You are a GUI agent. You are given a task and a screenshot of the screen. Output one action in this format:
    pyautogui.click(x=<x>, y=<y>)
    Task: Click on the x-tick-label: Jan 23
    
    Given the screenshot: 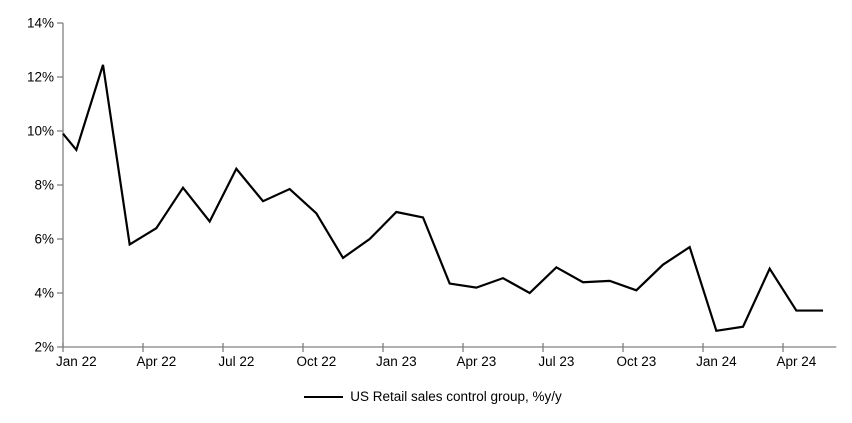 What is the action you would take?
    pyautogui.click(x=396, y=361)
    